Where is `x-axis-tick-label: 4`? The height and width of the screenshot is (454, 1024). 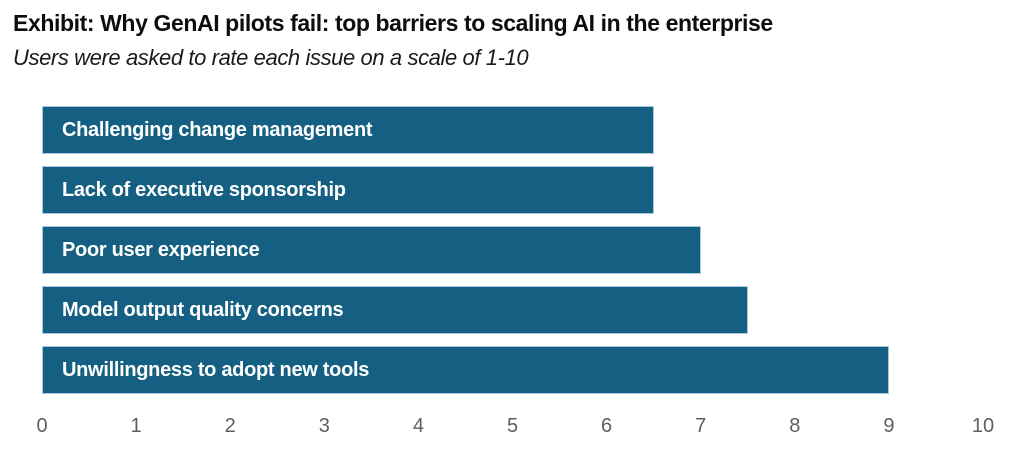 x-axis-tick-label: 4 is located at coordinates (418, 426).